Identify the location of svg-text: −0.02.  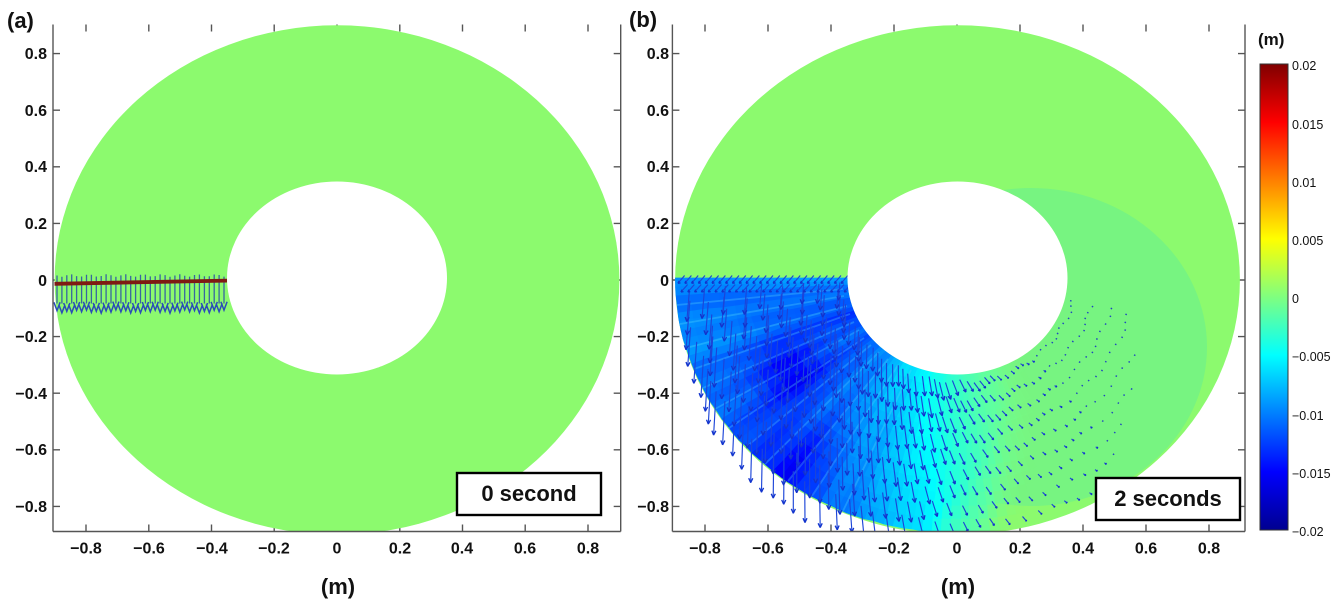
(1308, 532).